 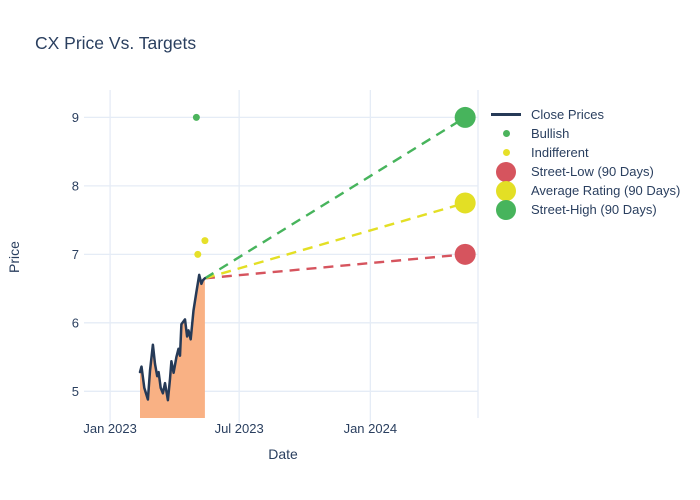 I want to click on legend-item-street-low-days-: Street-Low (90 Days), so click(x=583, y=171).